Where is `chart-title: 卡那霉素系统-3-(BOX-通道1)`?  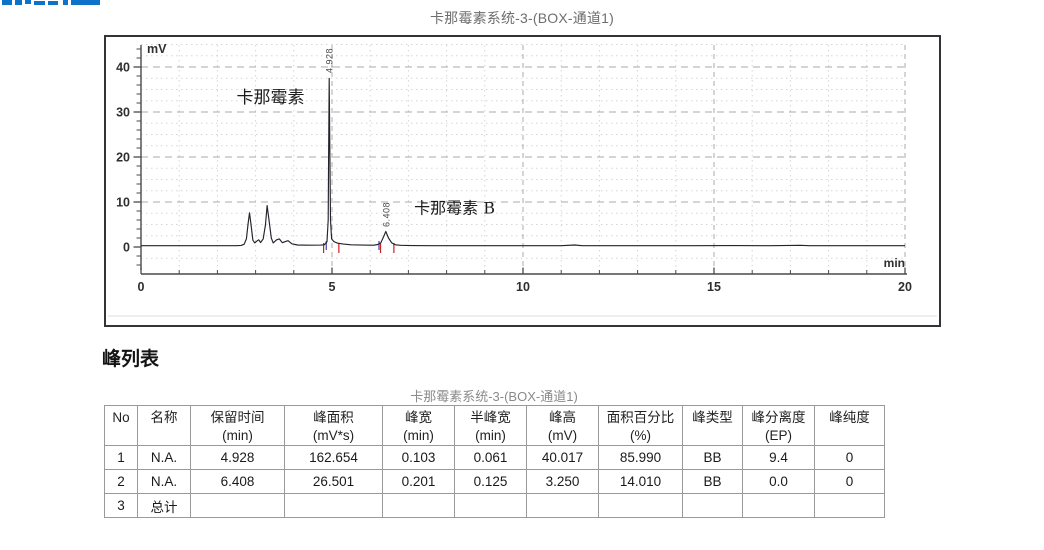
chart-title: 卡那霉素系统-3-(BOX-通道1) is located at coordinates (522, 18).